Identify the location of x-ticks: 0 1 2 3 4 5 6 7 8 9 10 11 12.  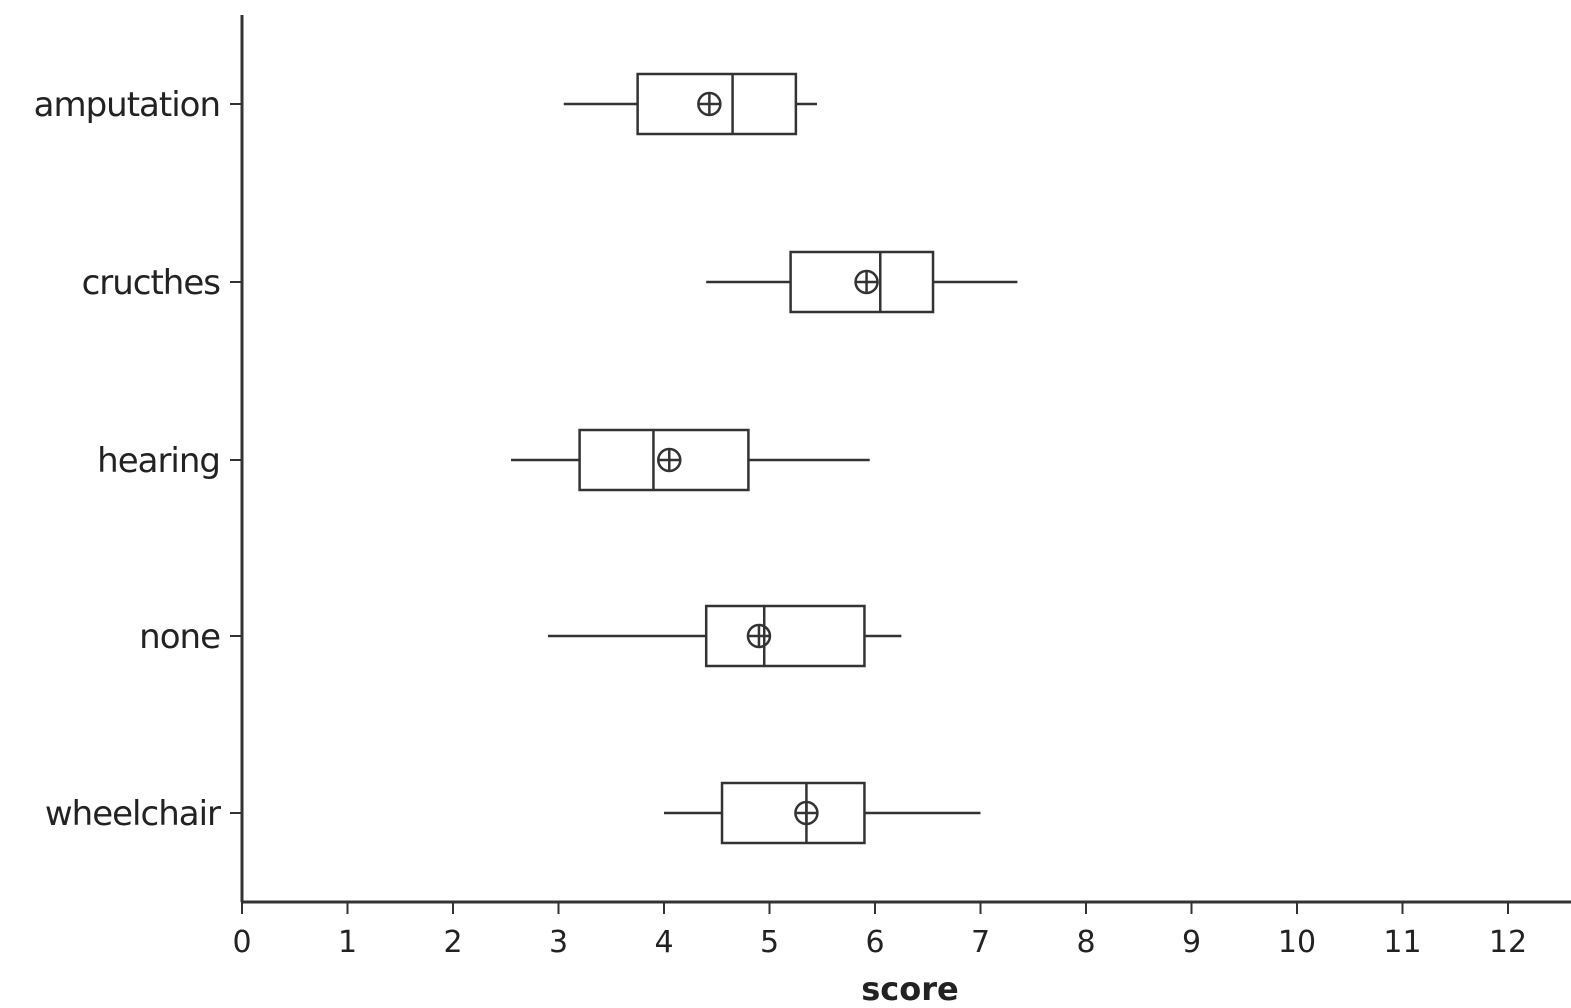
(879, 931).